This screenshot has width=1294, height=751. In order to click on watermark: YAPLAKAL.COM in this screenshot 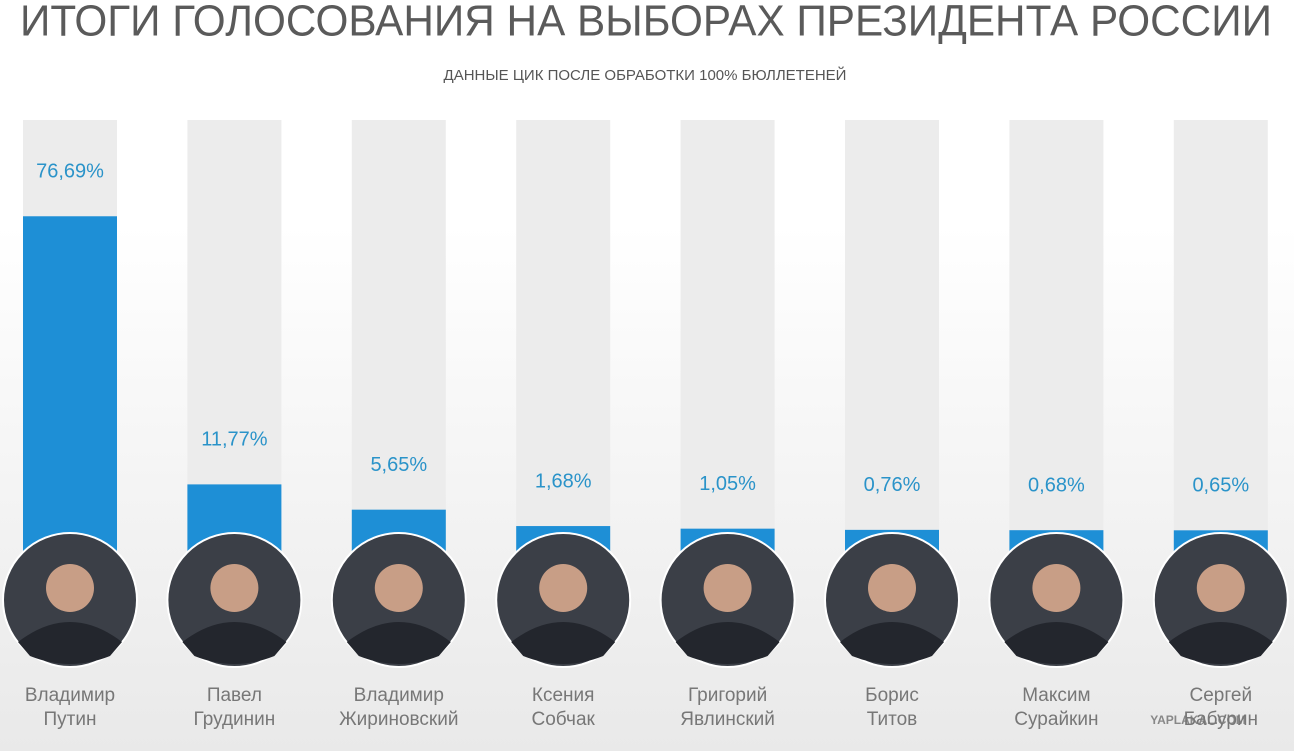, I will do `click(1198, 720)`.